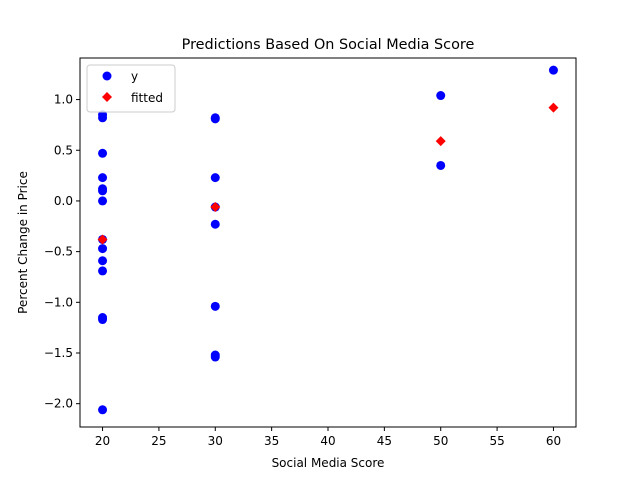 This screenshot has height=480, width=640. Describe the element at coordinates (63, 100) in the screenshot. I see `y-tick-label: 1.0` at that location.